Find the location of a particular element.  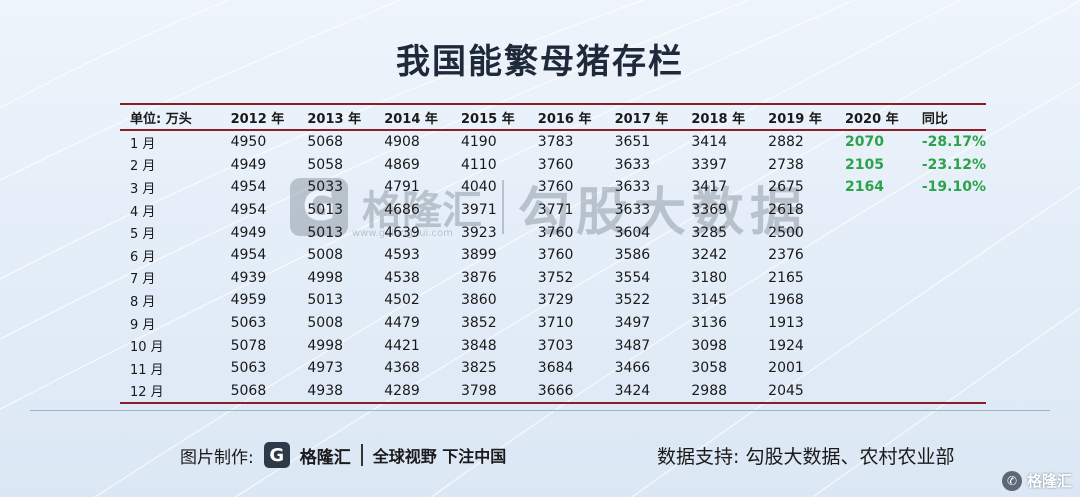

cell-value: 4973 is located at coordinates (325, 368).